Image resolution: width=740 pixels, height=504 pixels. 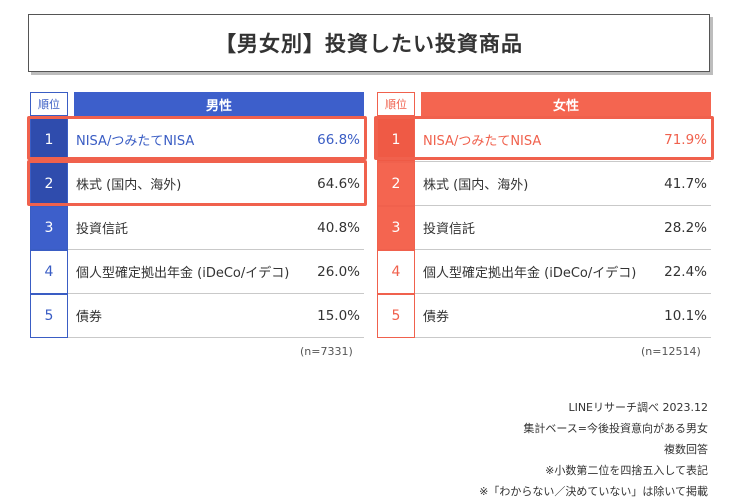 I want to click on chart-title: 【男女別】投資したい投資商品, so click(x=369, y=44).